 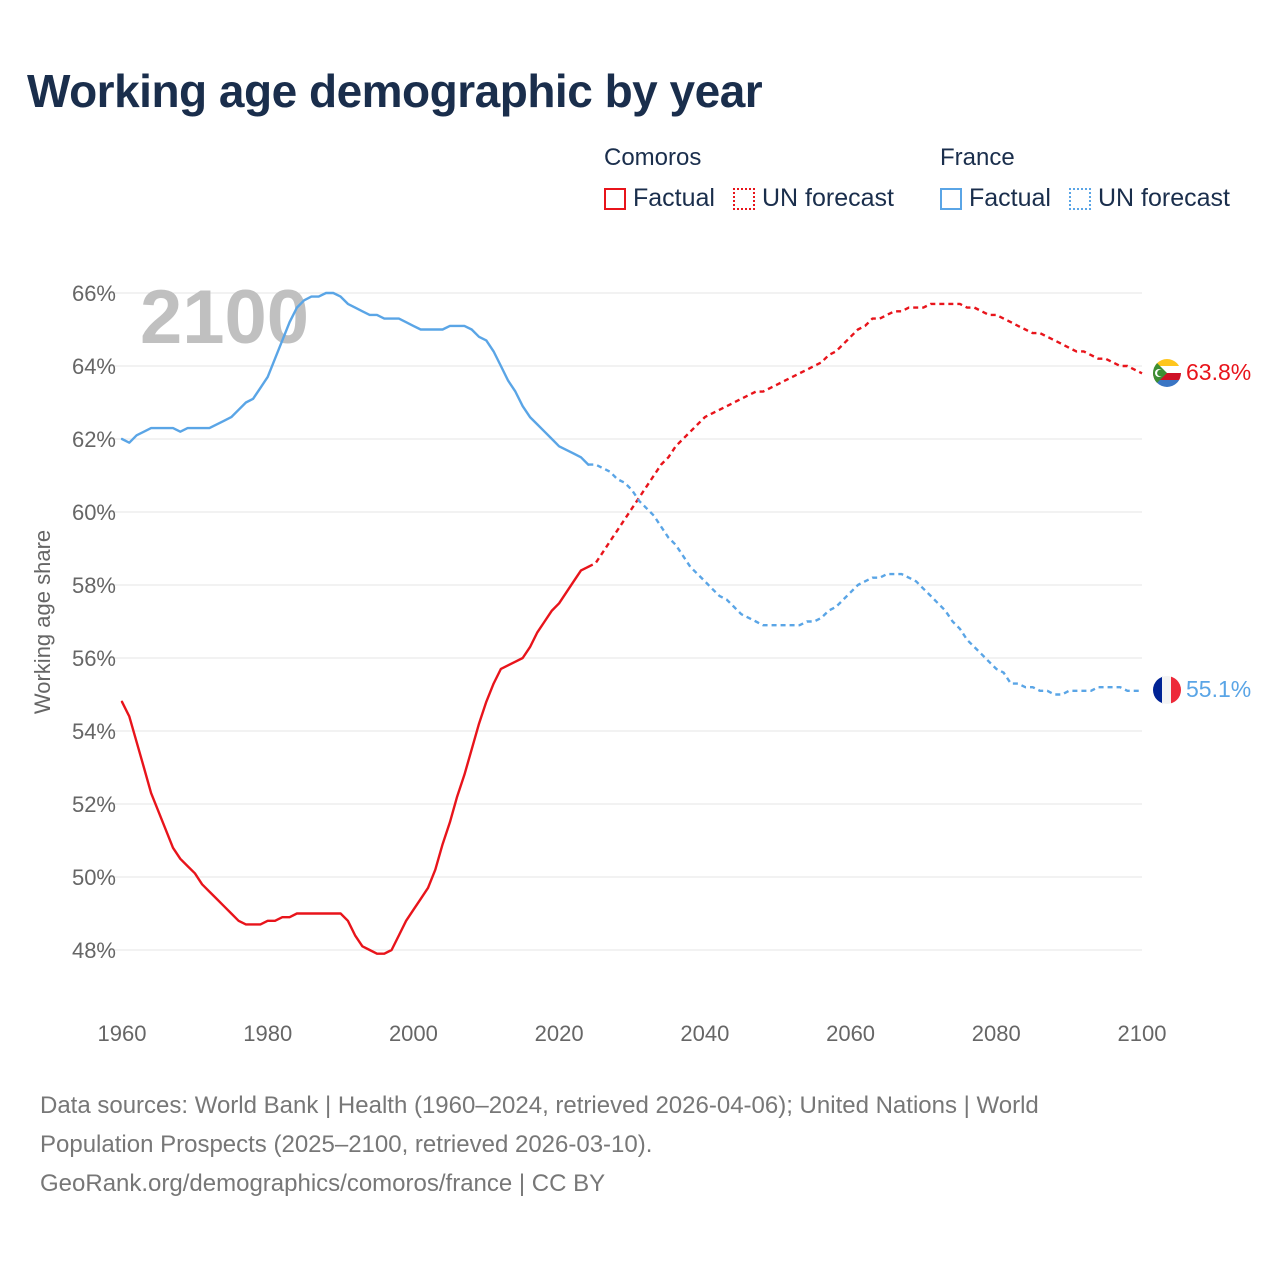 I want to click on y-tick-label: 52%, so click(x=94, y=804).